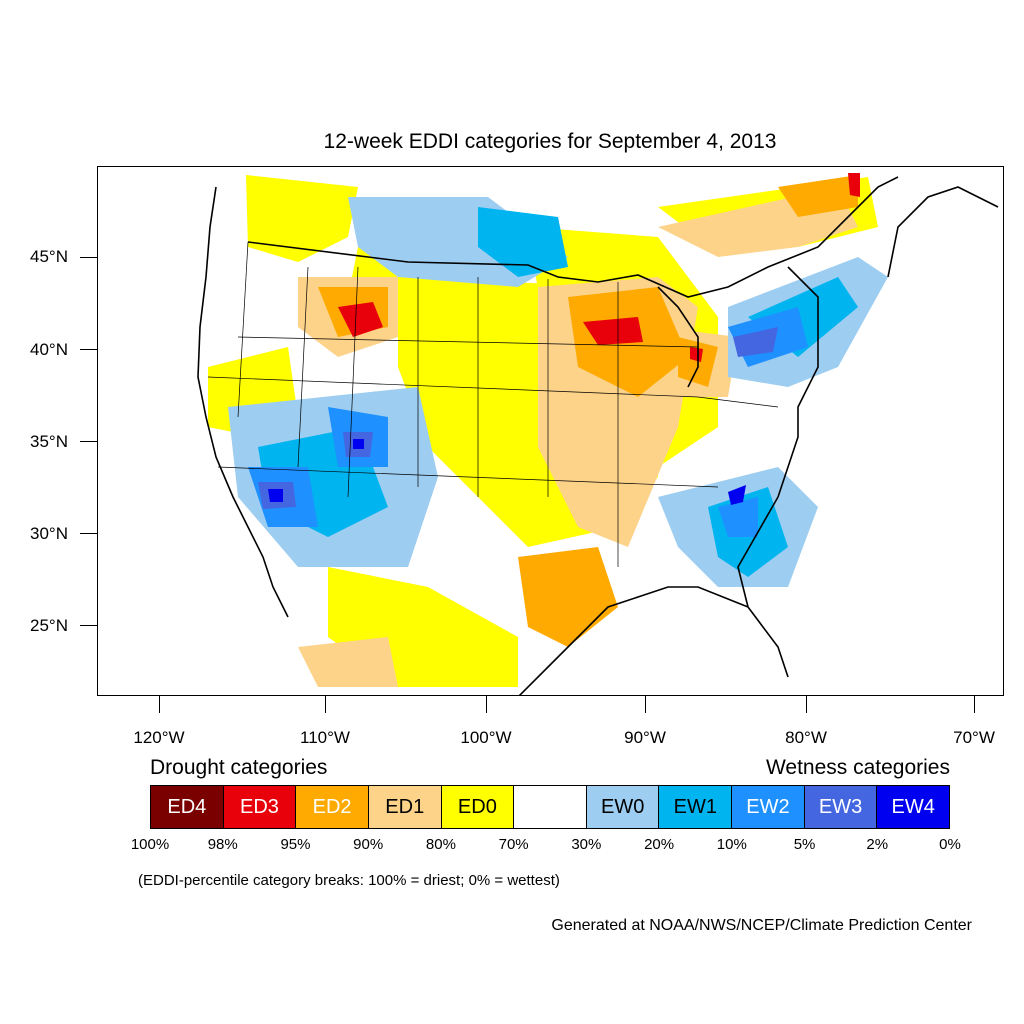  What do you see at coordinates (731, 844) in the screenshot?
I see `percentile-label: 10%` at bounding box center [731, 844].